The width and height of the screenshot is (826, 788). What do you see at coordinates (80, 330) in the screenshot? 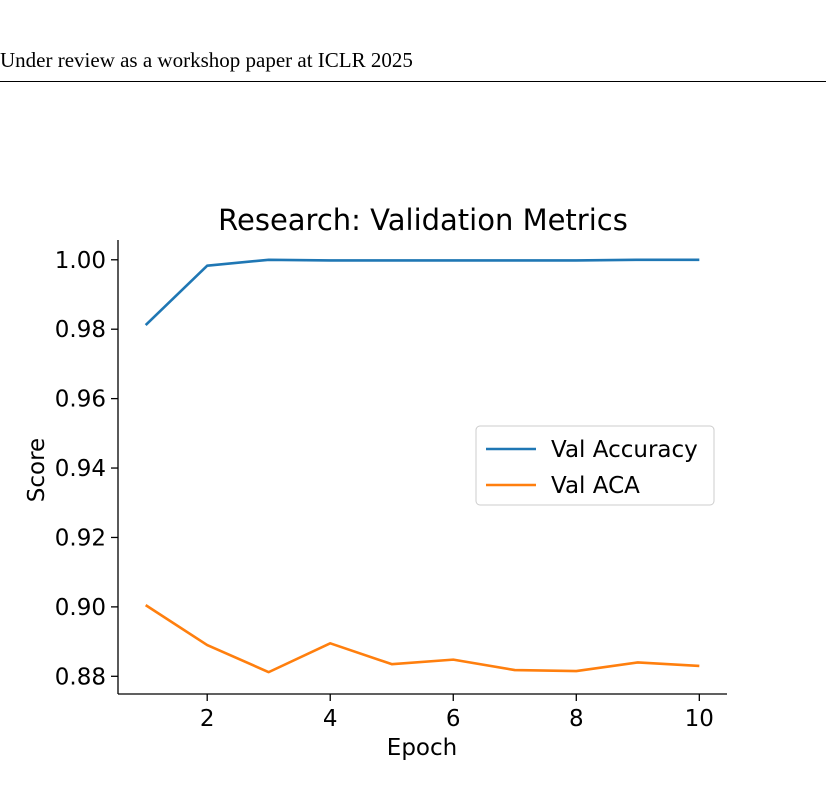
I see `y-tick-label: 0.98` at bounding box center [80, 330].